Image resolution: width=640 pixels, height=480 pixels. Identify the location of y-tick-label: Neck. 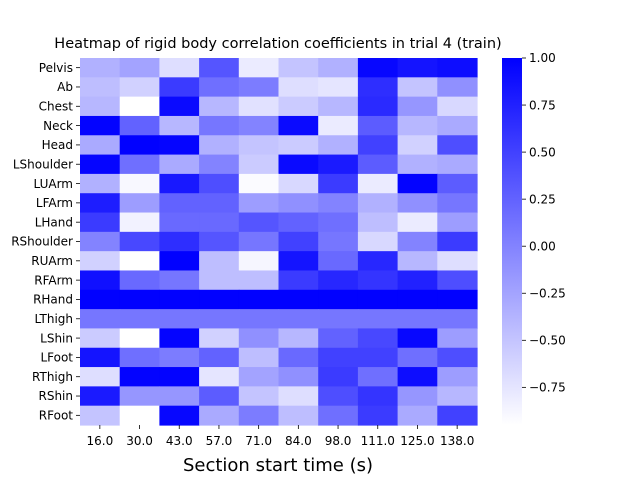
(58, 126).